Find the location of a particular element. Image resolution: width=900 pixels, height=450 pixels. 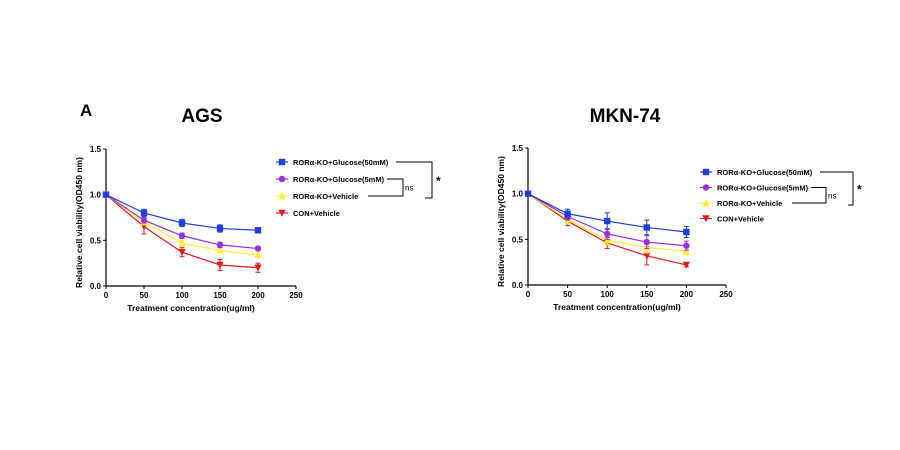

chart-title: AGS is located at coordinates (201, 116).